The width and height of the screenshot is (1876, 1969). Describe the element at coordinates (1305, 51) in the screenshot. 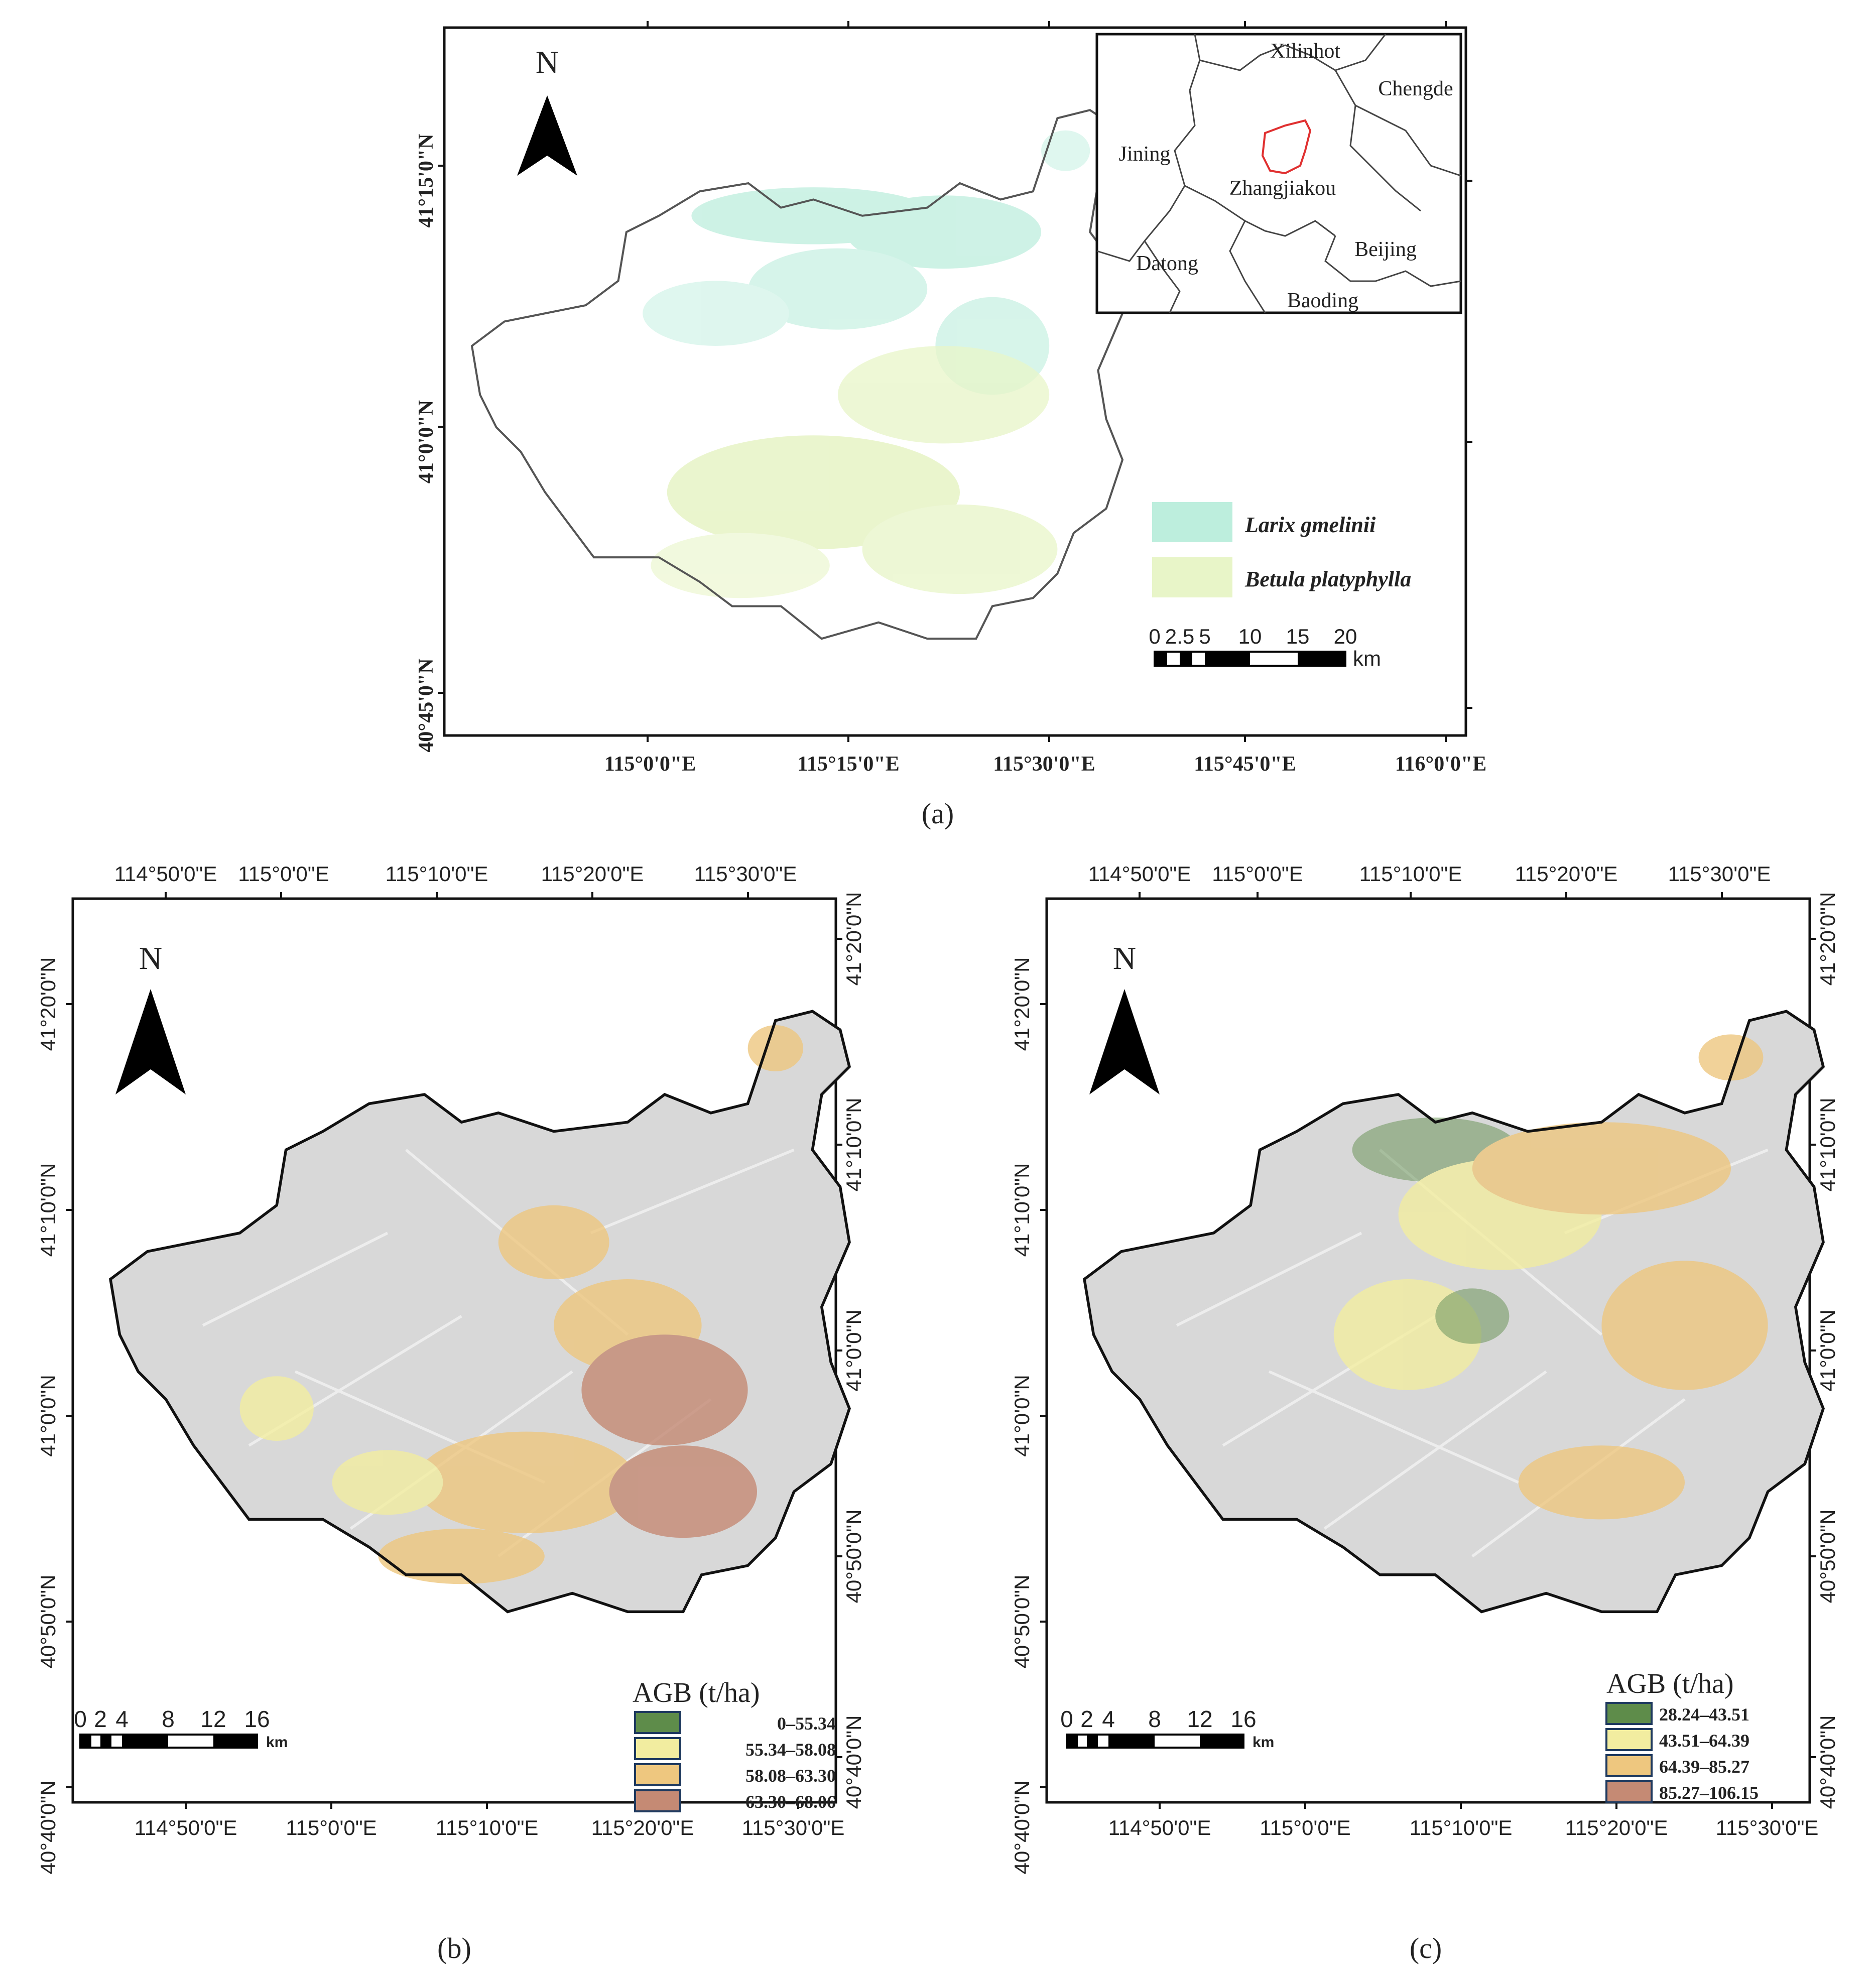

I see `place-xilinhot: Xilinhot` at that location.